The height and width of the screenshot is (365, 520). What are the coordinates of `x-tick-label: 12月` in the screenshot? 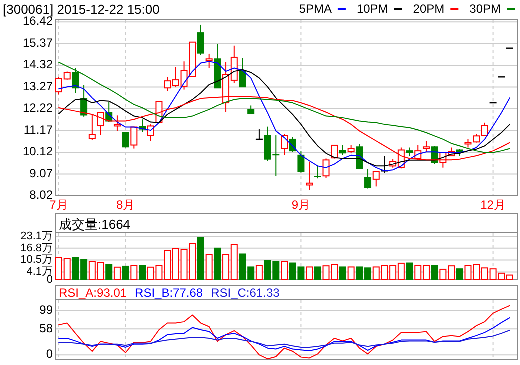 It's located at (493, 205).